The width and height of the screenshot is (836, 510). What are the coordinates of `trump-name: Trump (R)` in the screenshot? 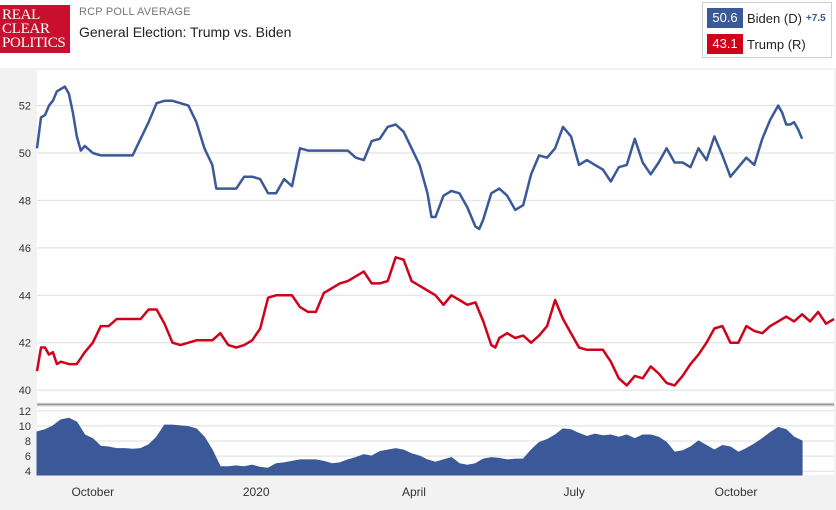 It's located at (776, 44).